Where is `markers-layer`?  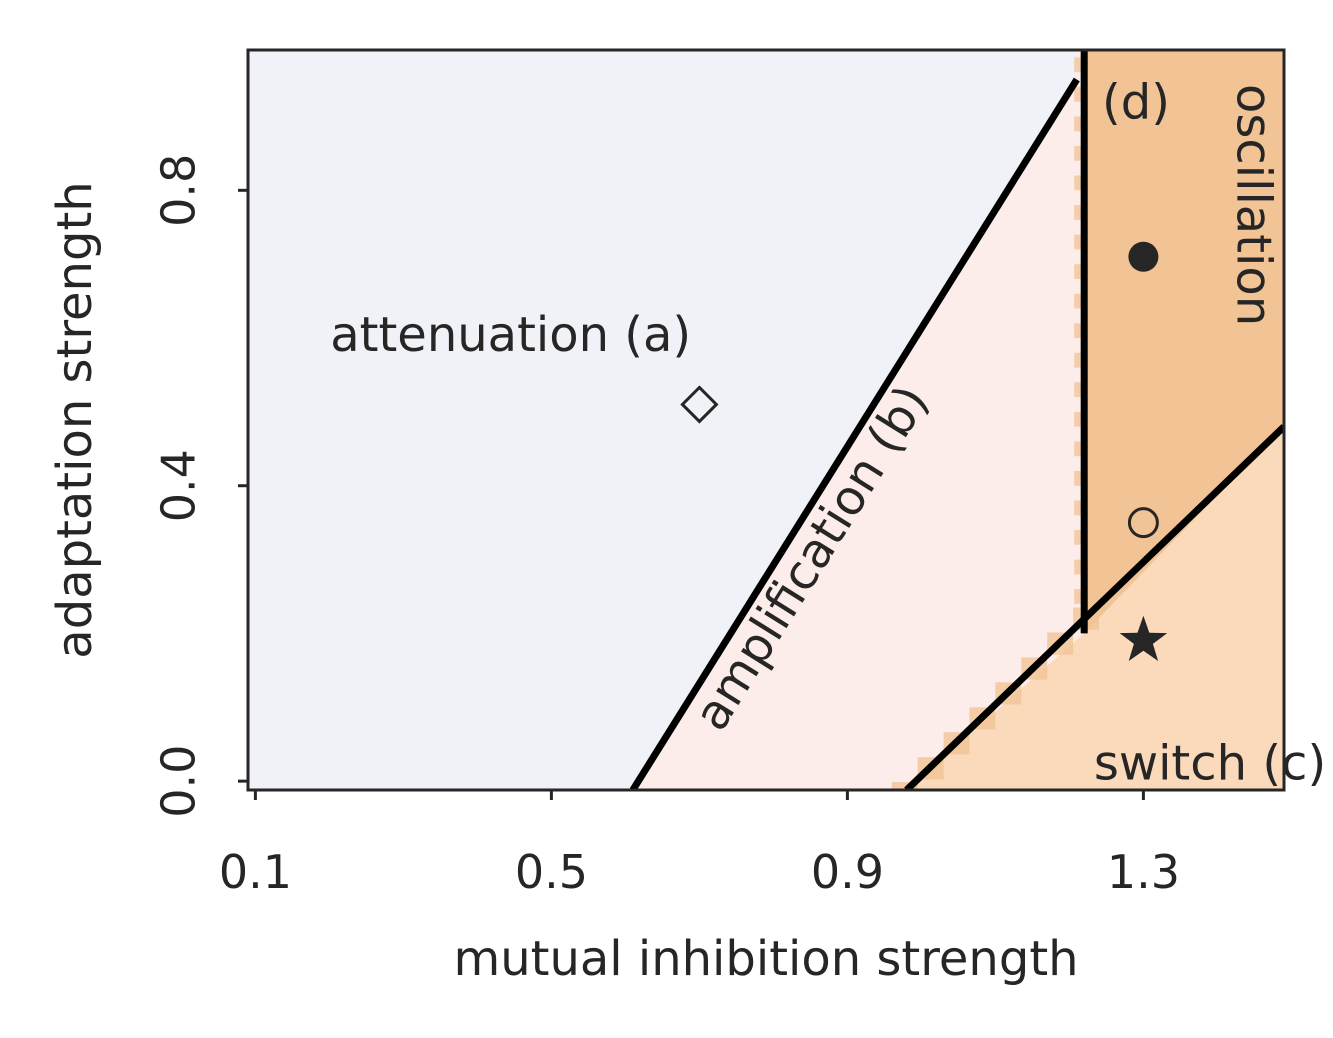
markers-layer is located at coordinates (924, 451).